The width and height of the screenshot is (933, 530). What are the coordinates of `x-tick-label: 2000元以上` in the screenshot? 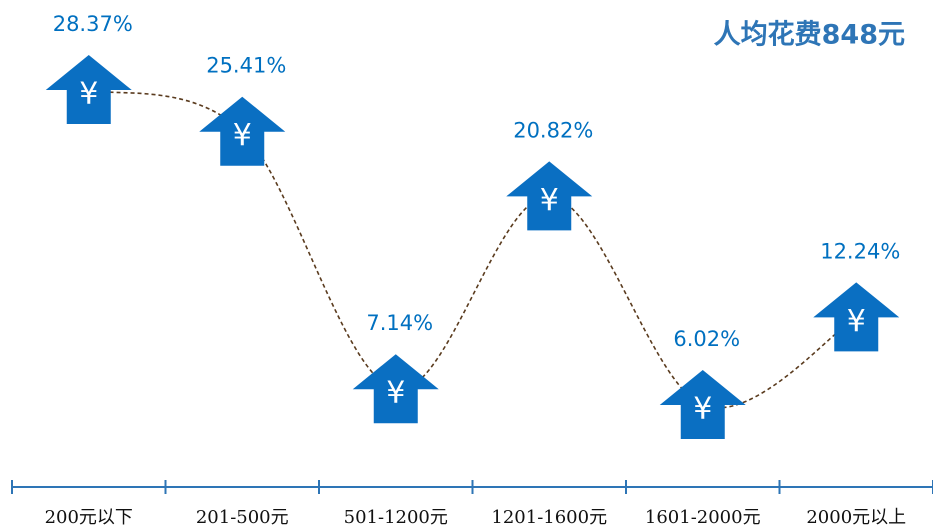 It's located at (856, 517).